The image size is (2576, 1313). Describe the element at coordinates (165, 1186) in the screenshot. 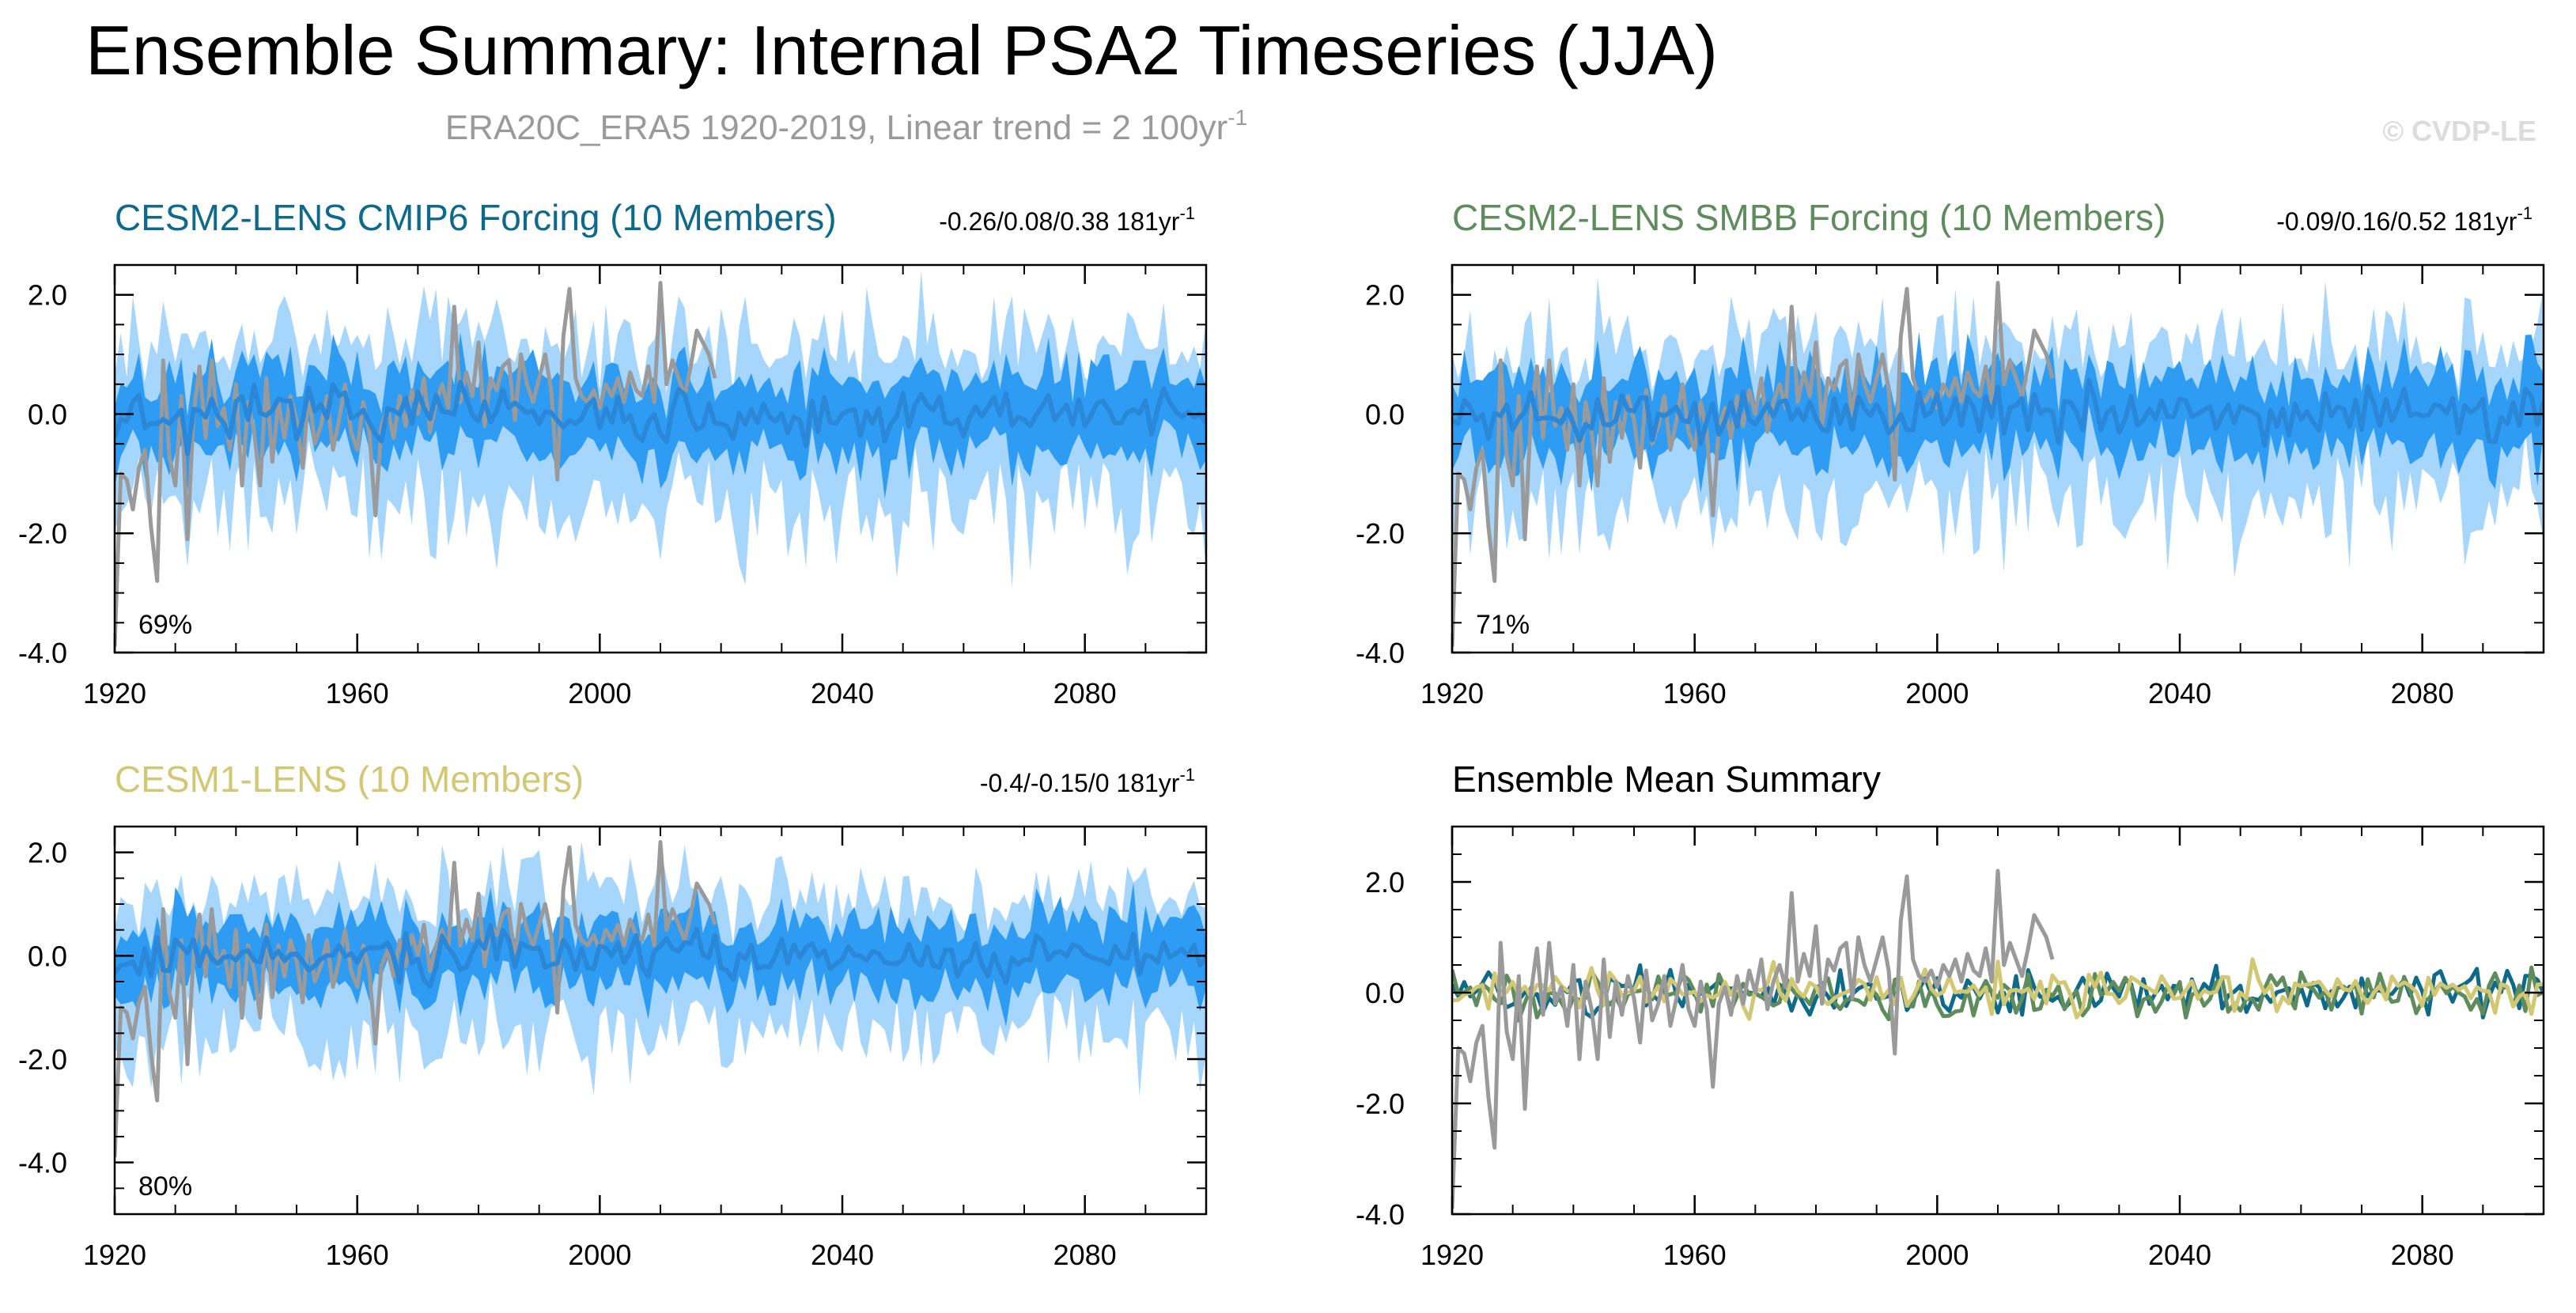

I see `percent-label: 80%` at that location.